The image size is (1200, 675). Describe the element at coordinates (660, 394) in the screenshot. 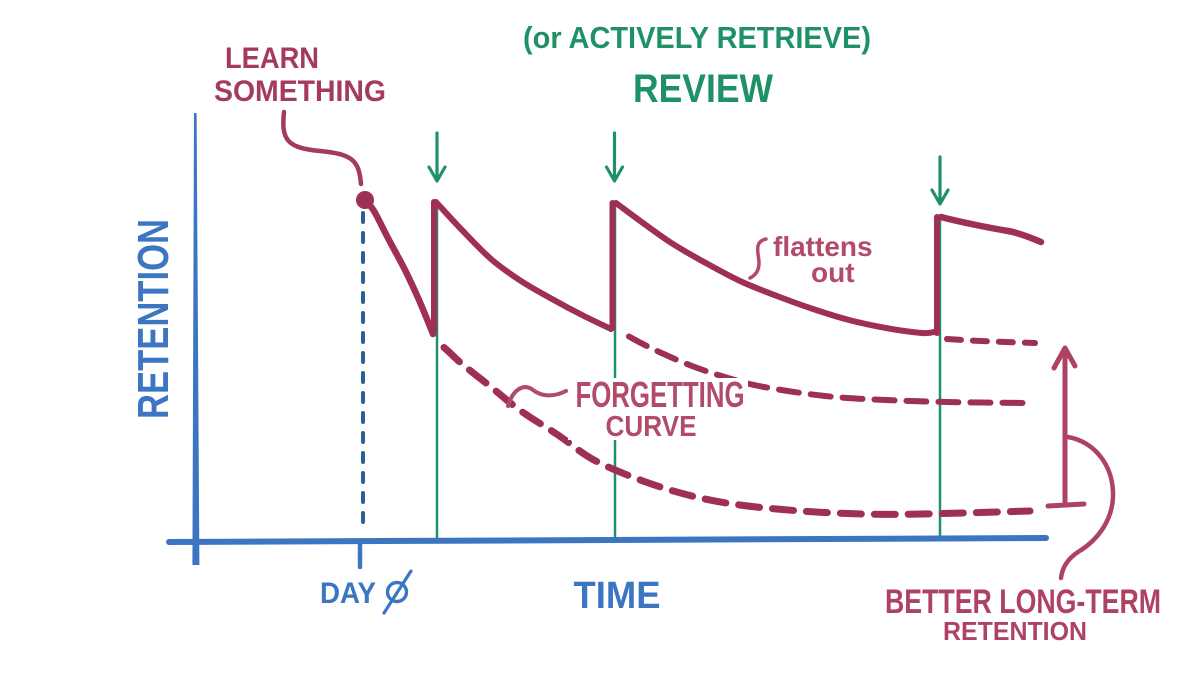

I see `svg-text: FORGETTING` at that location.